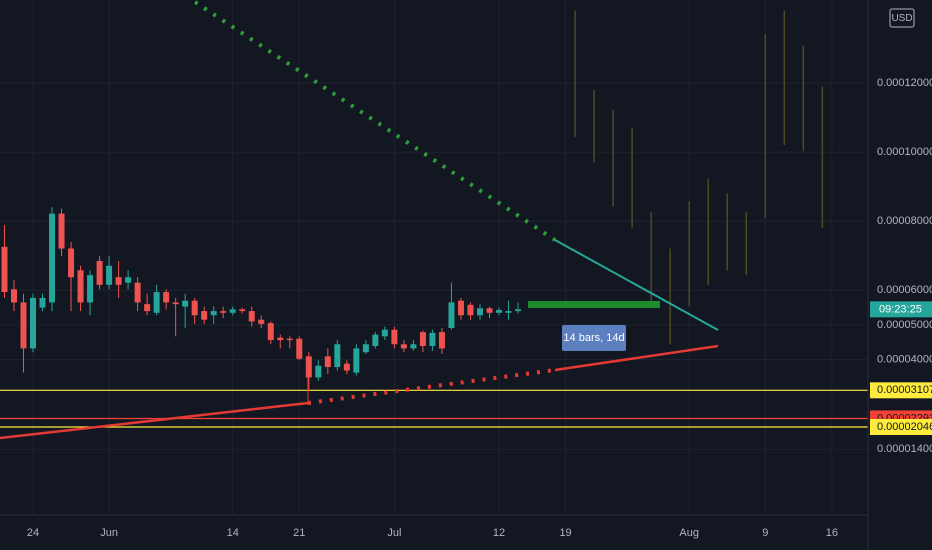  I want to click on trend-red, so click(154, 420).